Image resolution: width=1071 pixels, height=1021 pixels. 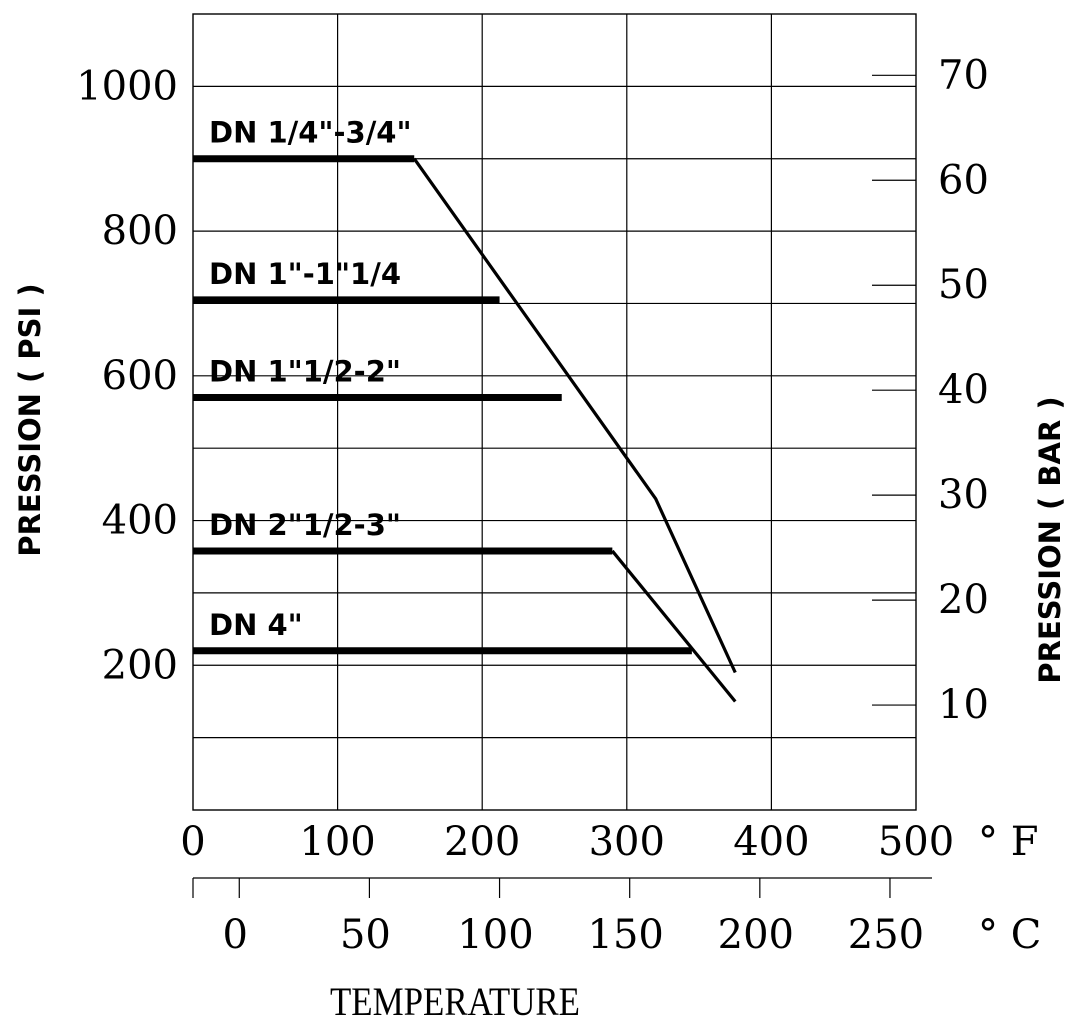 I want to click on celsius-tick-label: 250, so click(x=886, y=935).